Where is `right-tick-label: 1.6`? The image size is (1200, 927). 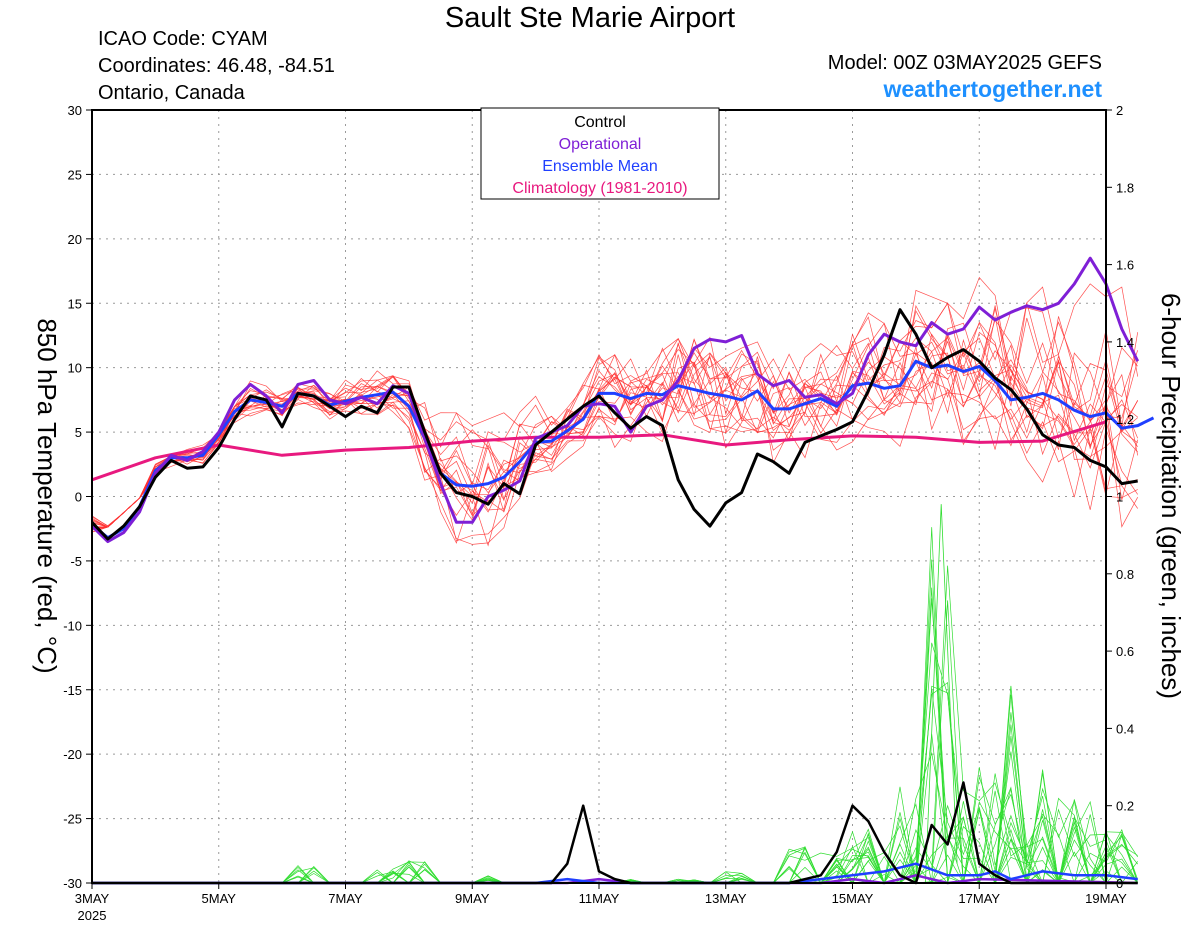 right-tick-label: 1.6 is located at coordinates (1125, 265).